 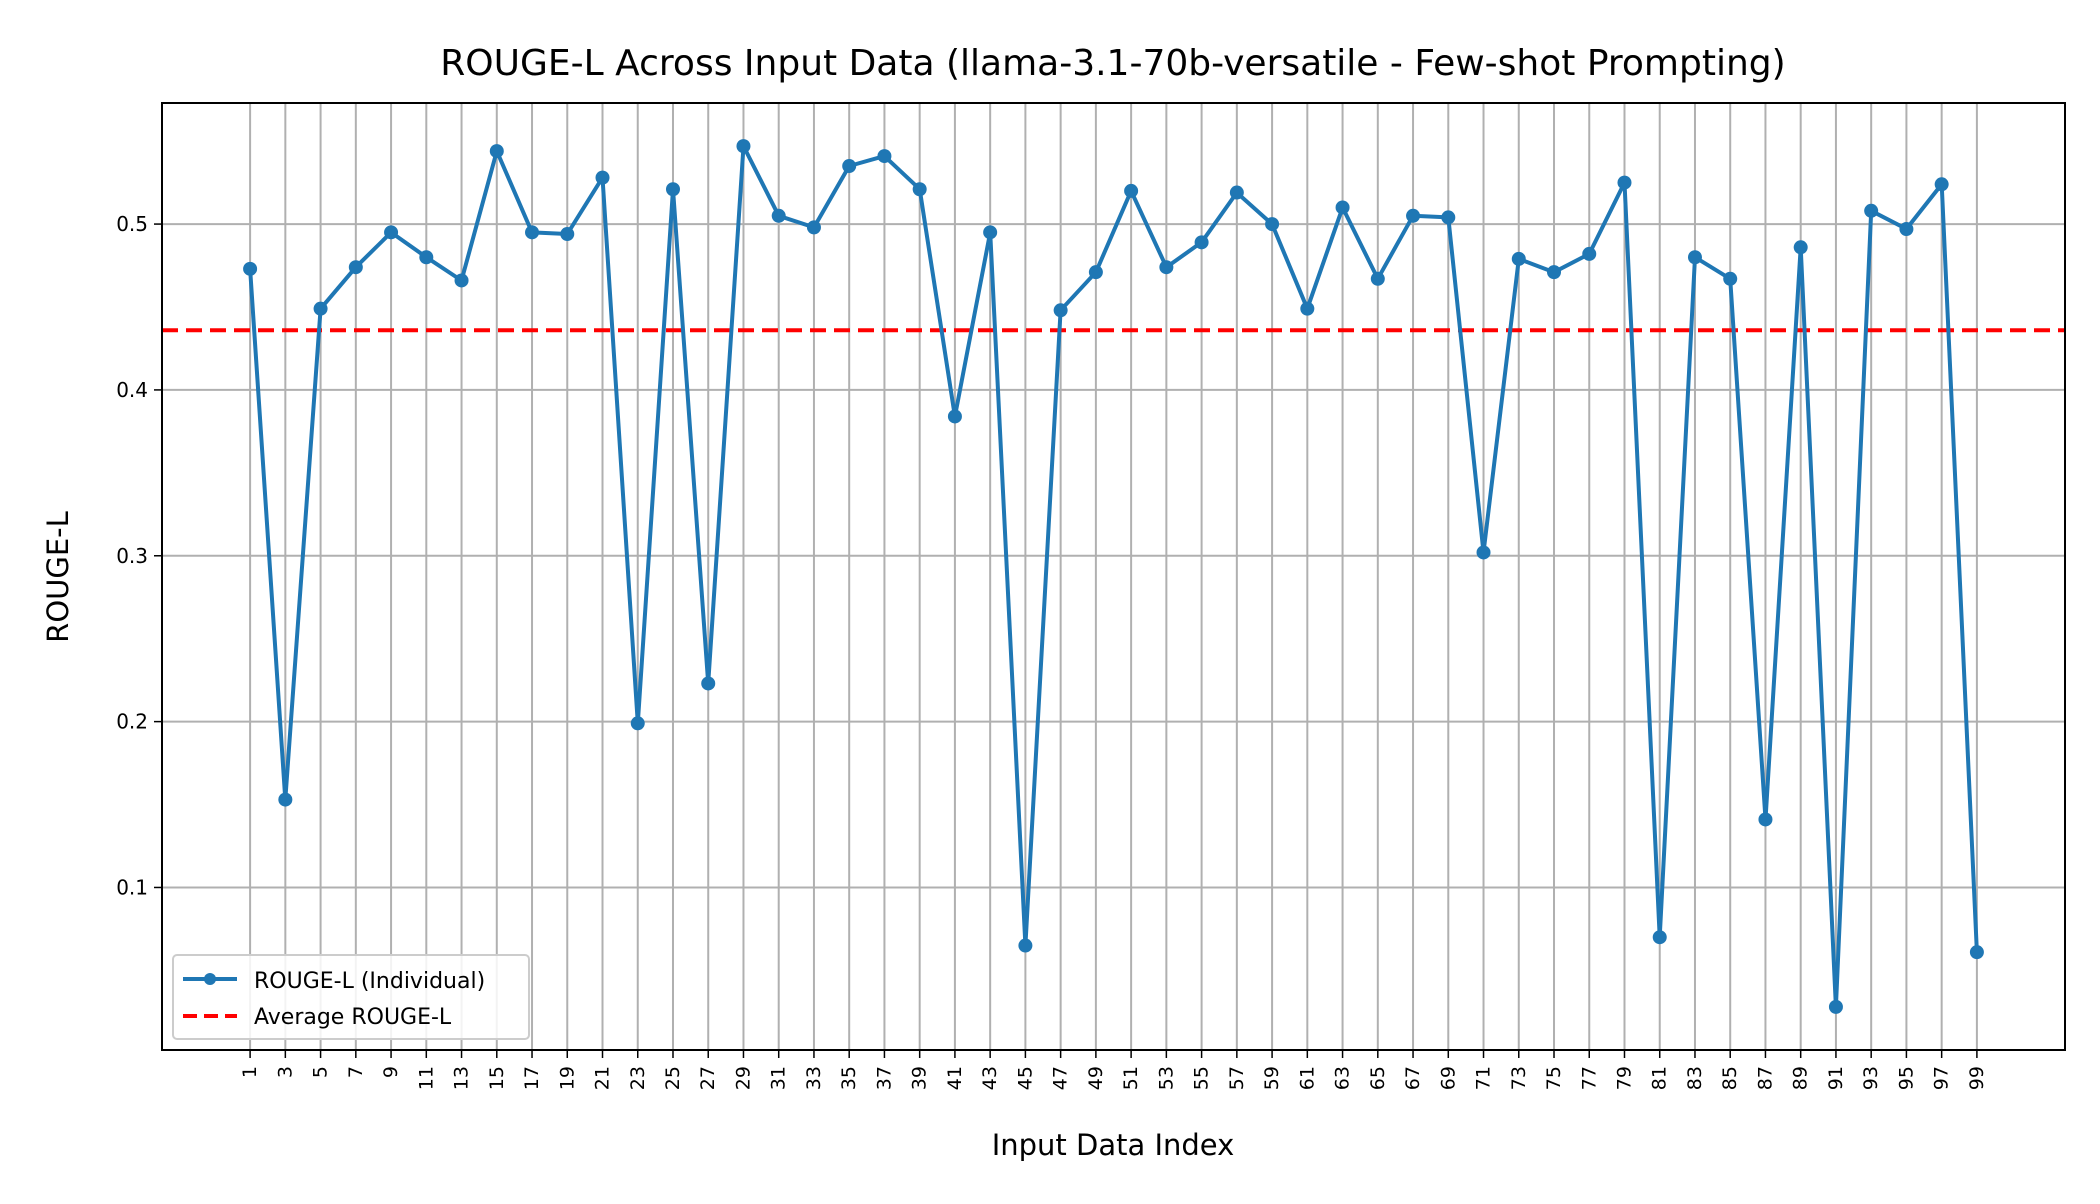 I want to click on x-tick-label: 73, so click(x=1519, y=1078).